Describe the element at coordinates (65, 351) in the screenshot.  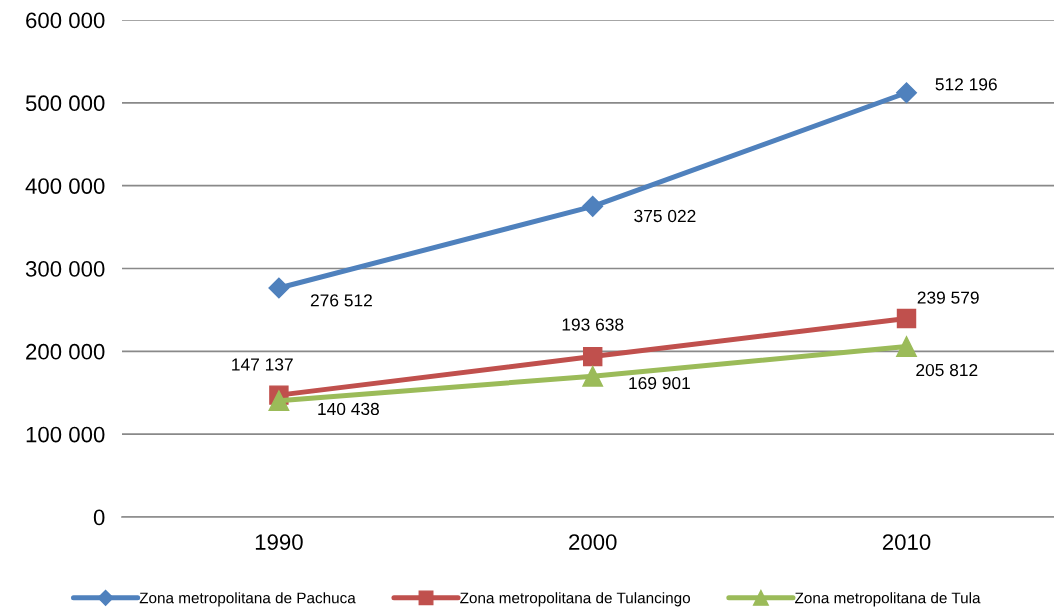
I see `y-tick-label: 200 000` at that location.